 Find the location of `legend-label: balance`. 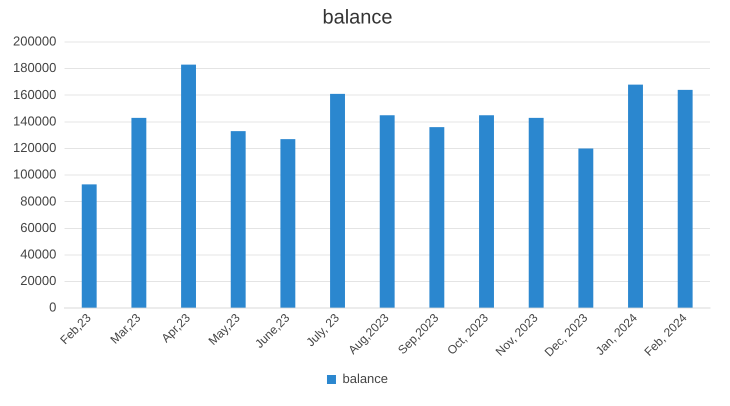

legend-label: balance is located at coordinates (365, 378).